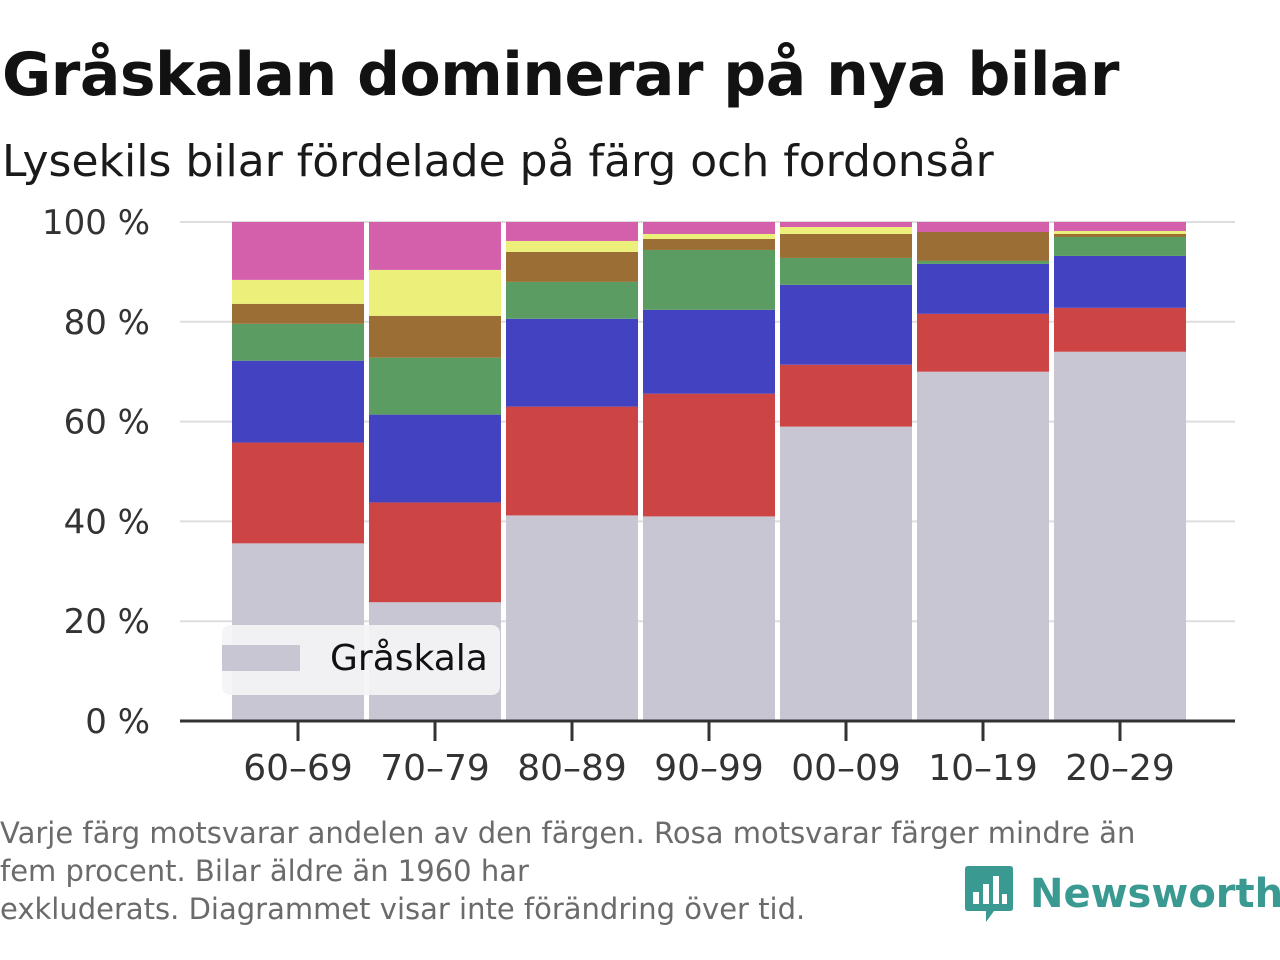 This screenshot has width=1280, height=960. I want to click on y-tick-label: 20 %, so click(107, 622).